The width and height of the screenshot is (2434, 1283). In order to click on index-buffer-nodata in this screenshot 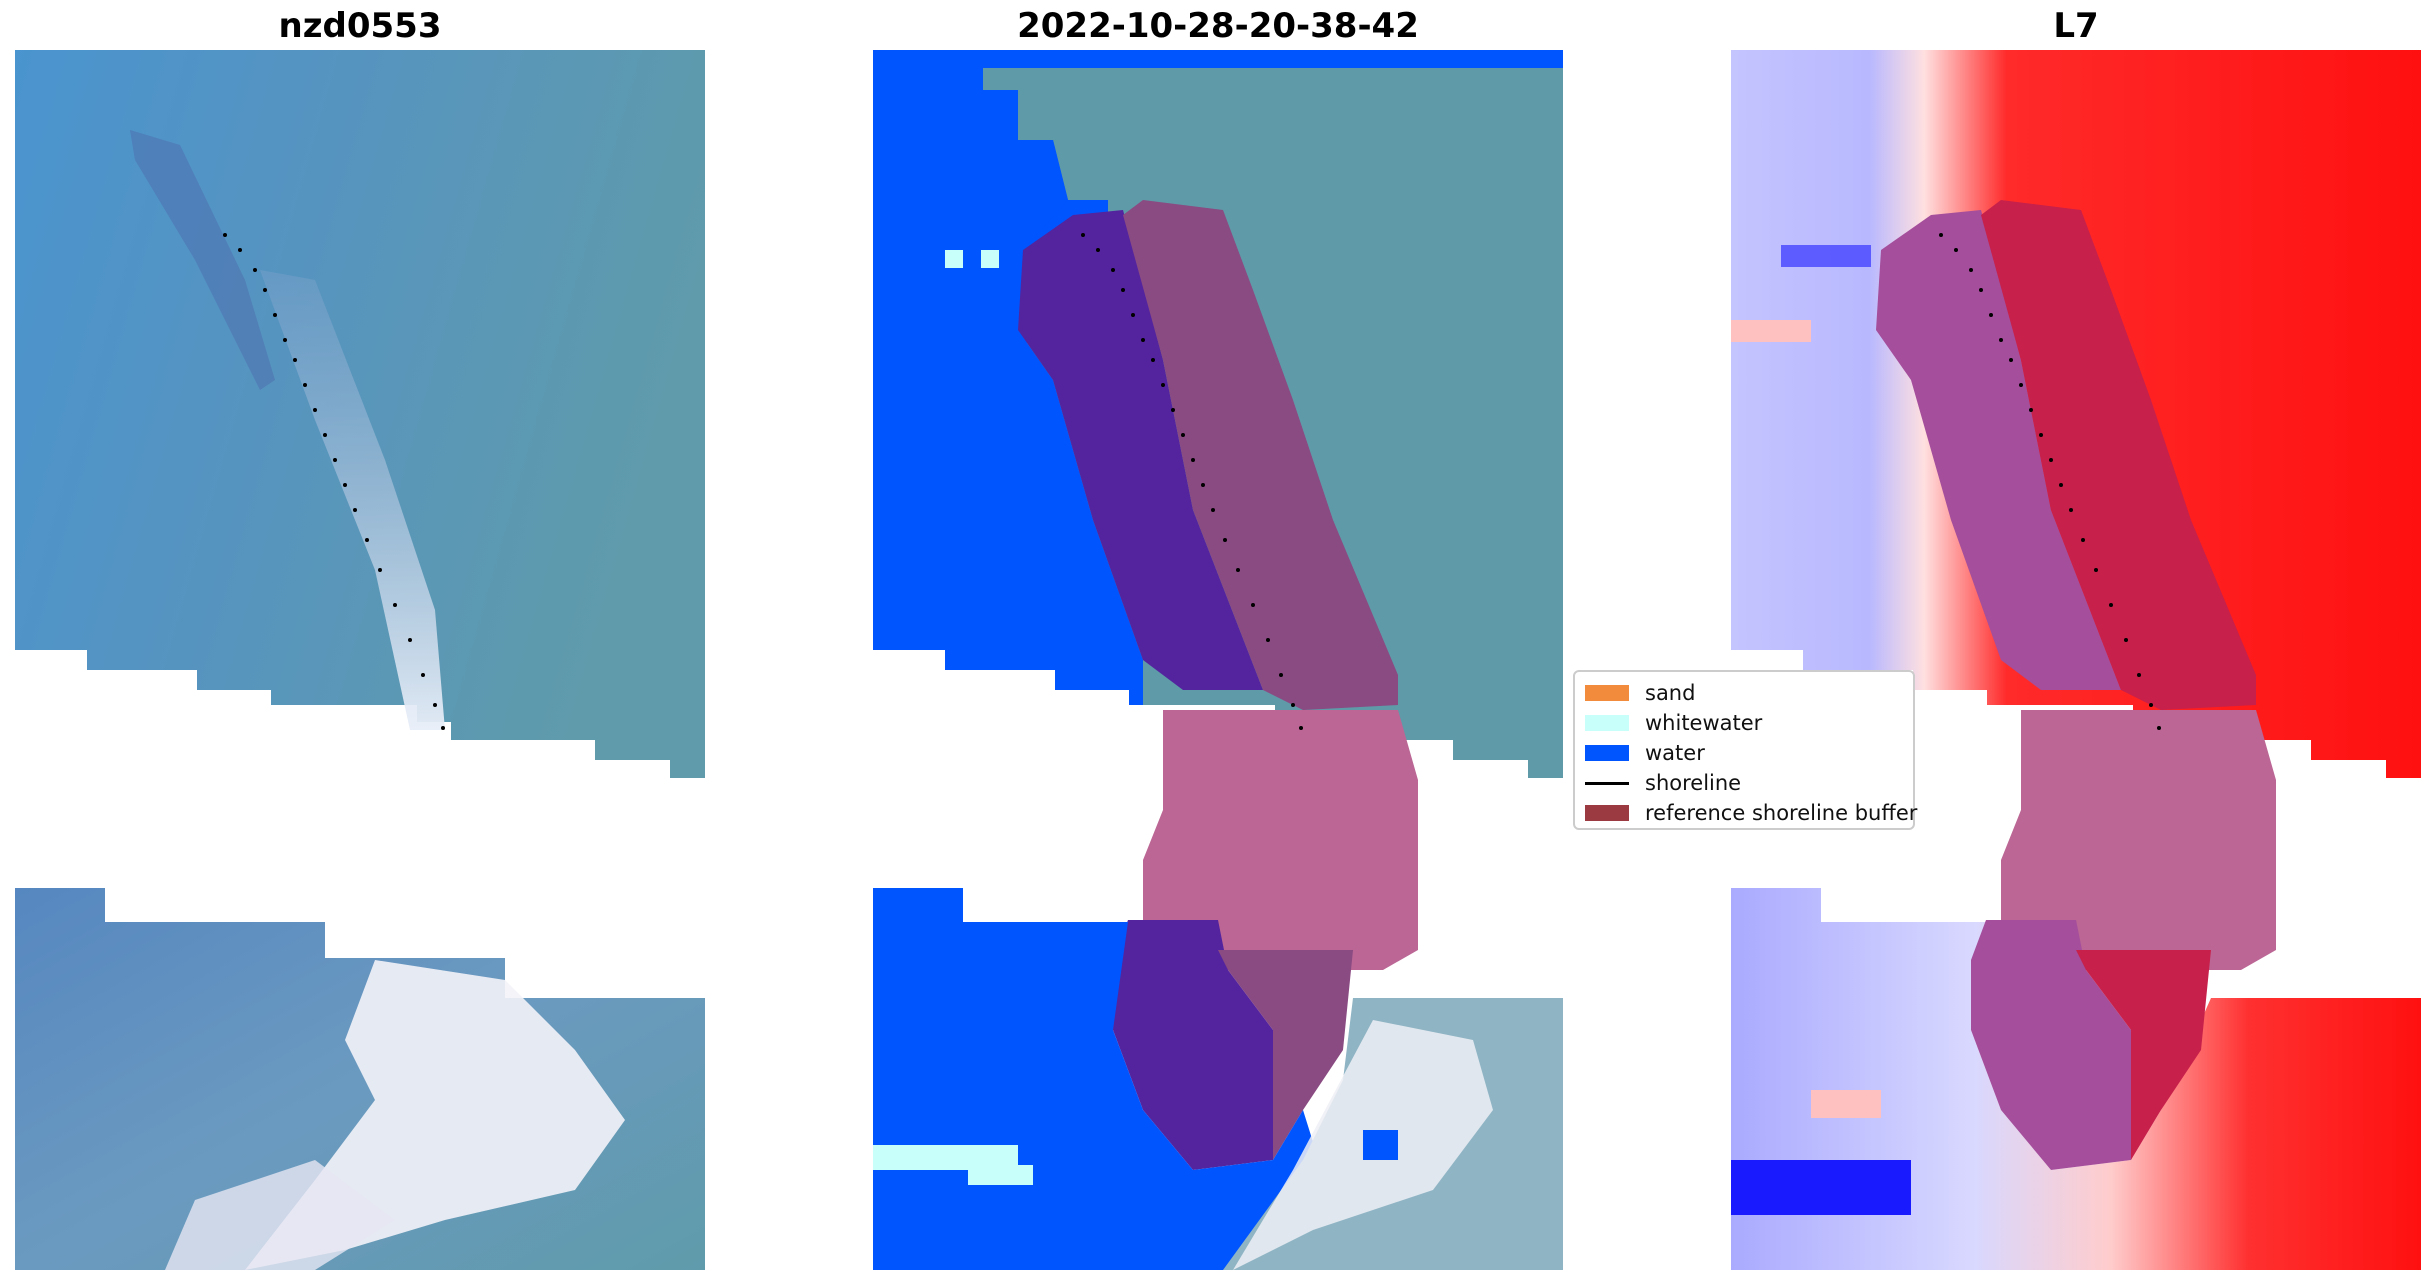, I will do `click(2138, 840)`.